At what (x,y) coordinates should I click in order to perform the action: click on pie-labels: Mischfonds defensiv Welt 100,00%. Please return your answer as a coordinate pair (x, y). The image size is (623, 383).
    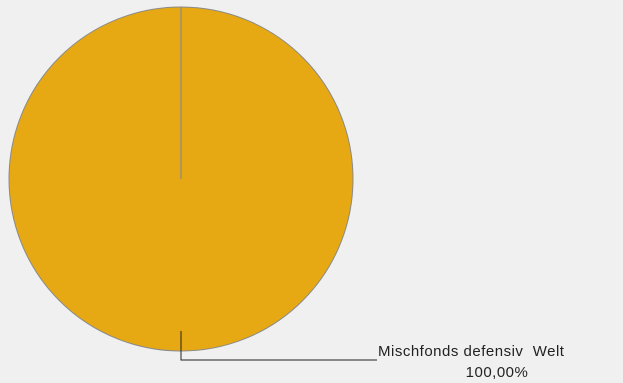
    Looking at the image, I should click on (372, 356).